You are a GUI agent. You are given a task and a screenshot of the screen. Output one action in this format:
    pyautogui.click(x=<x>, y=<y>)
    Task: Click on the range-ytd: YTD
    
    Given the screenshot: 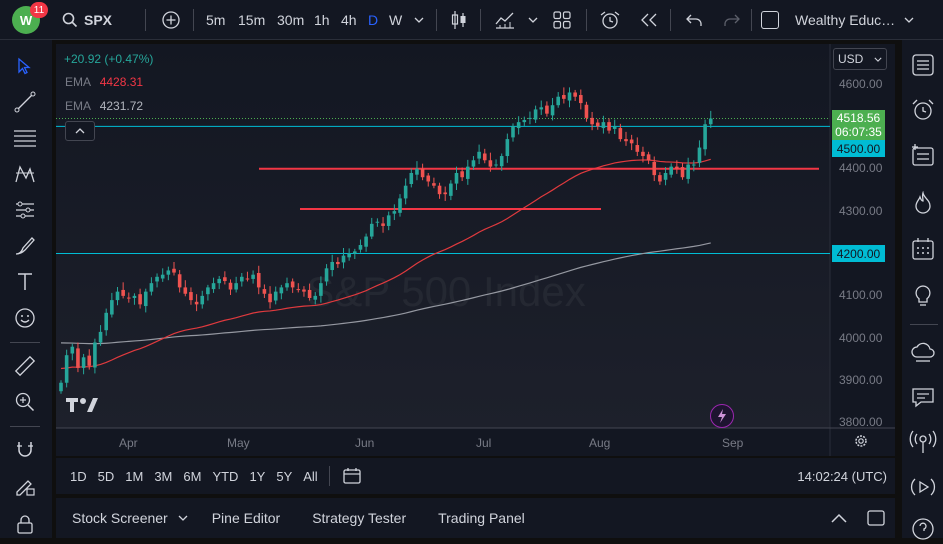 What is the action you would take?
    pyautogui.click(x=225, y=476)
    